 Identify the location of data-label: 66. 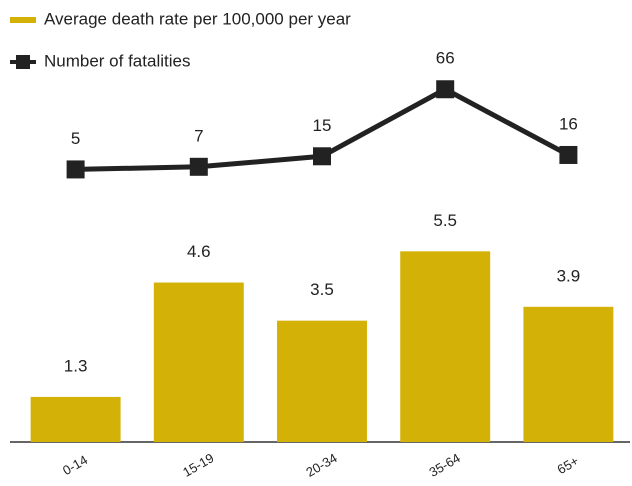
(445, 58).